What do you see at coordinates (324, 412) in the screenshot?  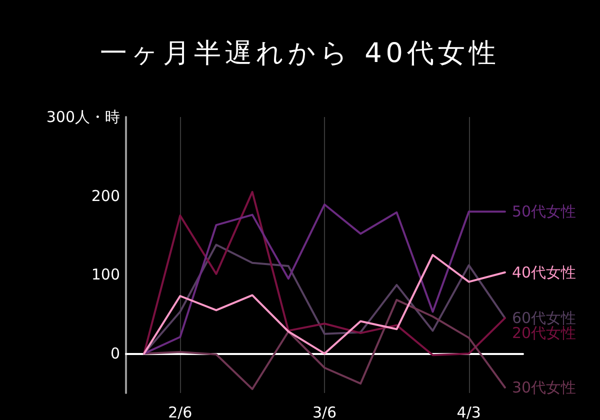 I see `x-tick-label: 3/6` at bounding box center [324, 412].